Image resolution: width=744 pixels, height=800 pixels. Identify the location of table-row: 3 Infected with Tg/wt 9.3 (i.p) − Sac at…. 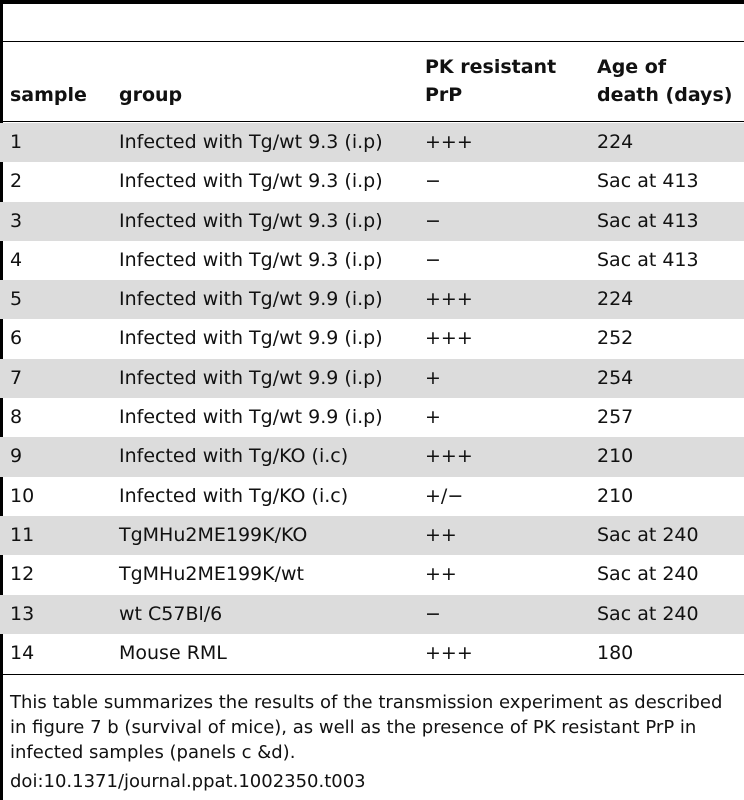
(372, 221).